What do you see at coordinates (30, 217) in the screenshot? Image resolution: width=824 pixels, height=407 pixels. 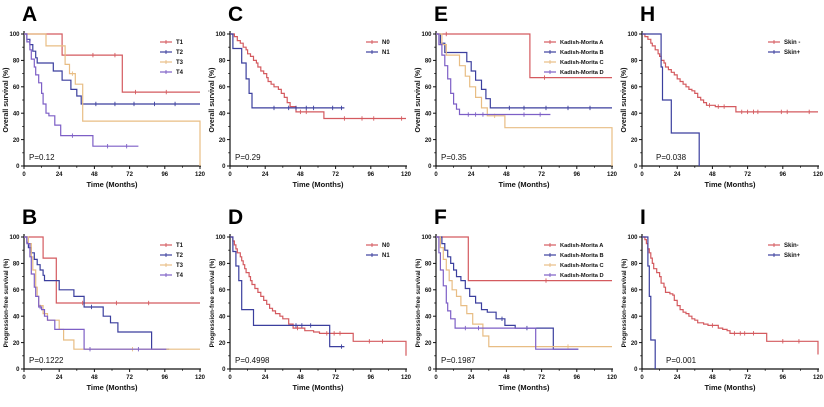 I see `panel-letter-b: B` at bounding box center [30, 217].